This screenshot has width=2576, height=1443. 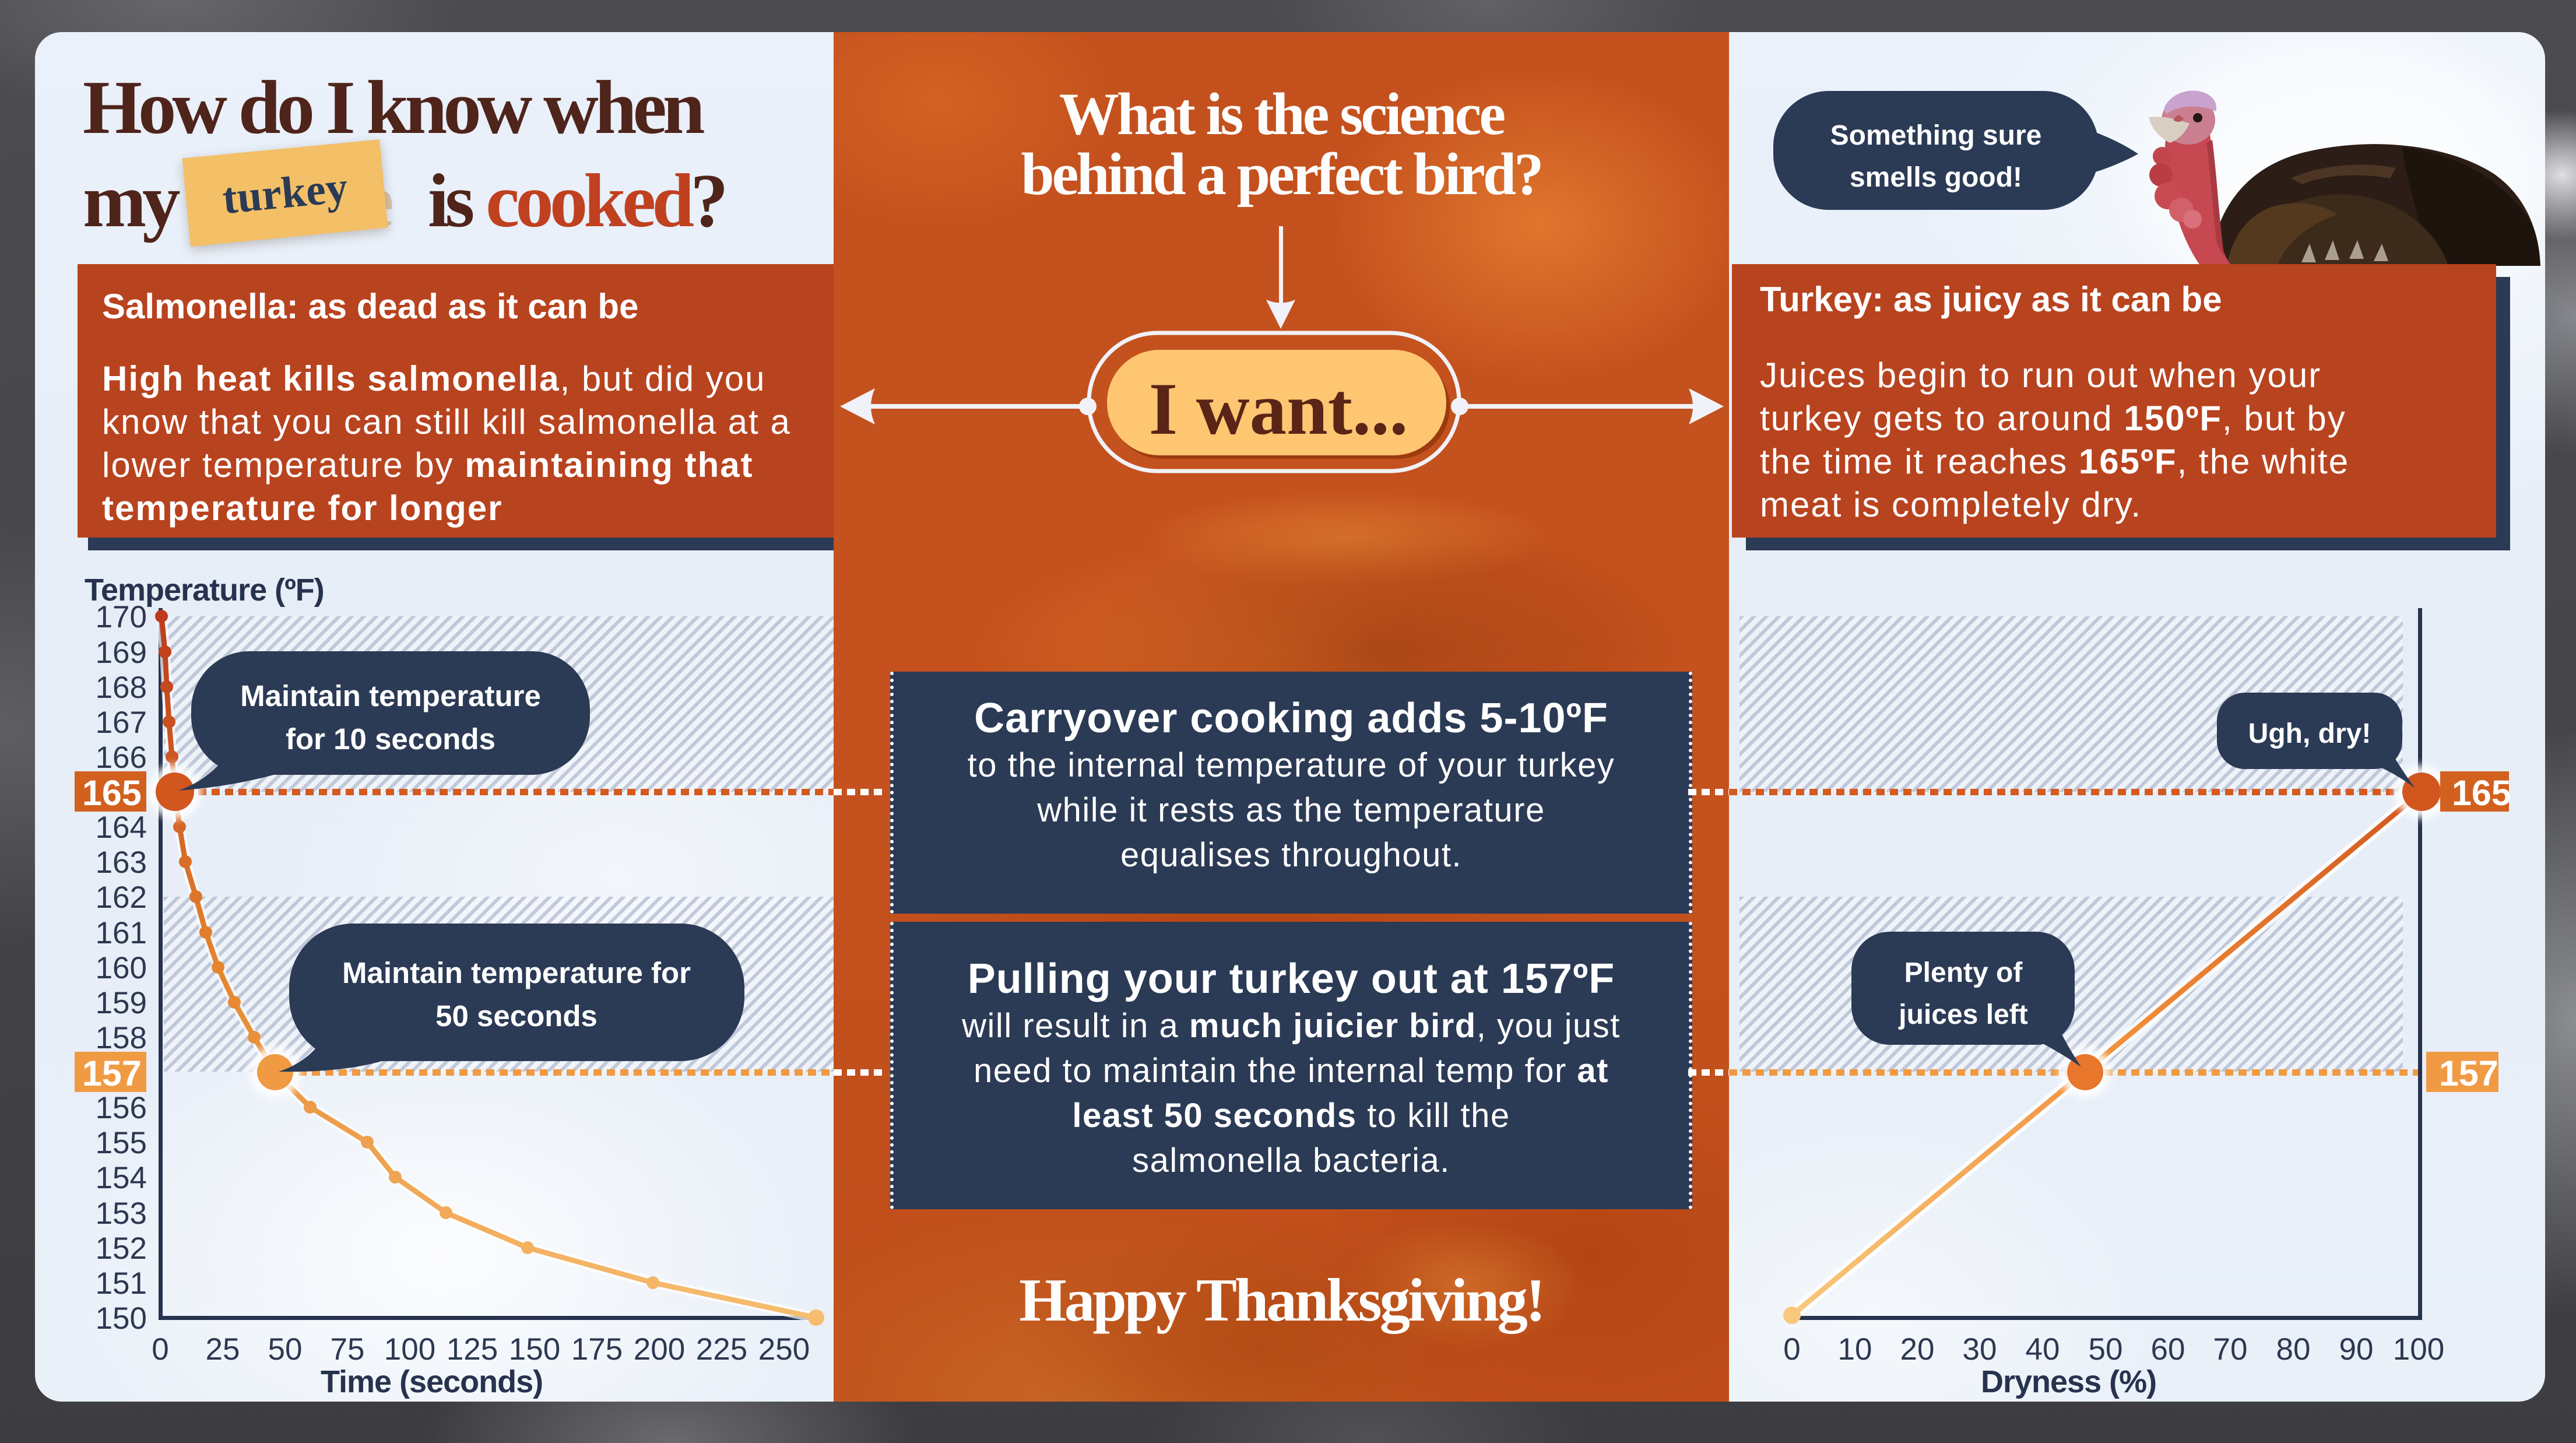 What do you see at coordinates (2043, 1349) in the screenshot?
I see `svg-text: 40` at bounding box center [2043, 1349].